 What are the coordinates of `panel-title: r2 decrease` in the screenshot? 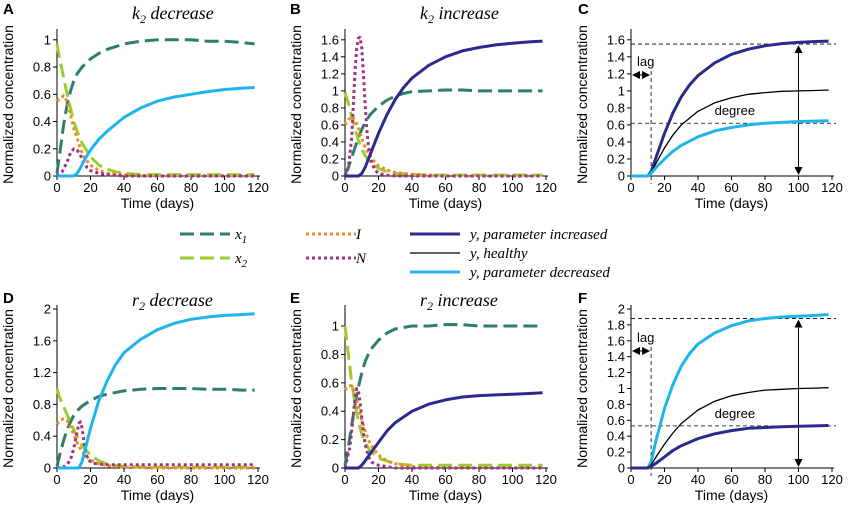 It's located at (172, 301).